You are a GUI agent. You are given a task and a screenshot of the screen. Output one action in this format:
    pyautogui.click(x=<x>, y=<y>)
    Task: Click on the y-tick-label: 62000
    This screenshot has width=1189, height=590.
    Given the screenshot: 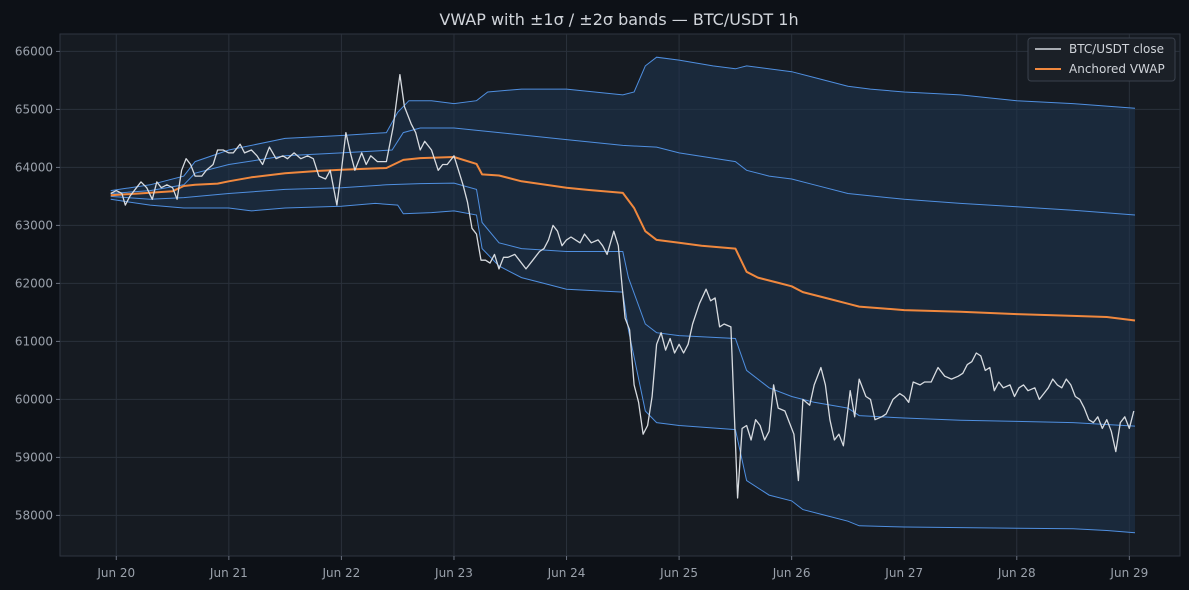 What is the action you would take?
    pyautogui.click(x=34, y=283)
    